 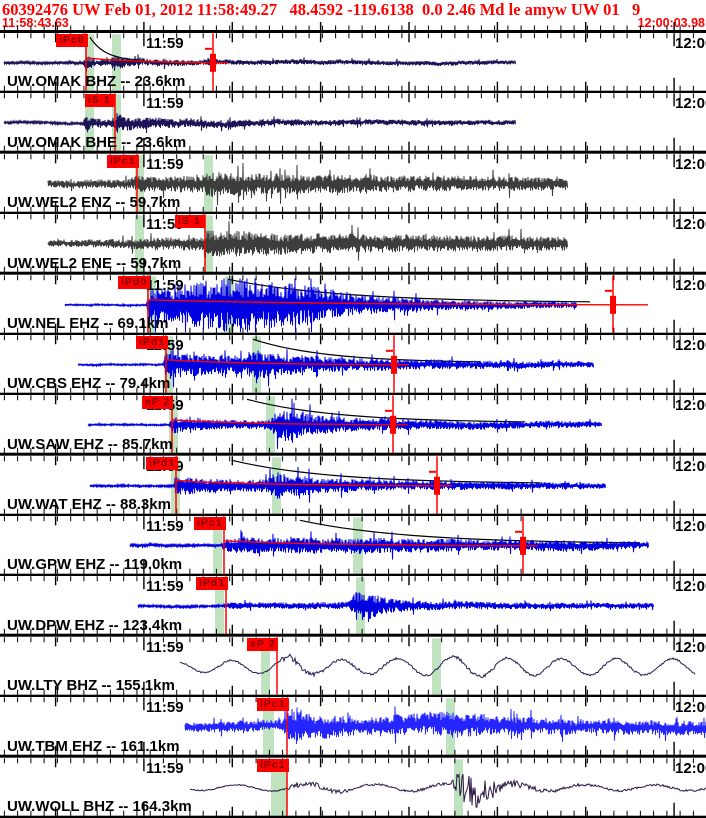 What do you see at coordinates (95, 625) in the screenshot?
I see `station-label: UW.DPW EHZ -- 123.4km` at bounding box center [95, 625].